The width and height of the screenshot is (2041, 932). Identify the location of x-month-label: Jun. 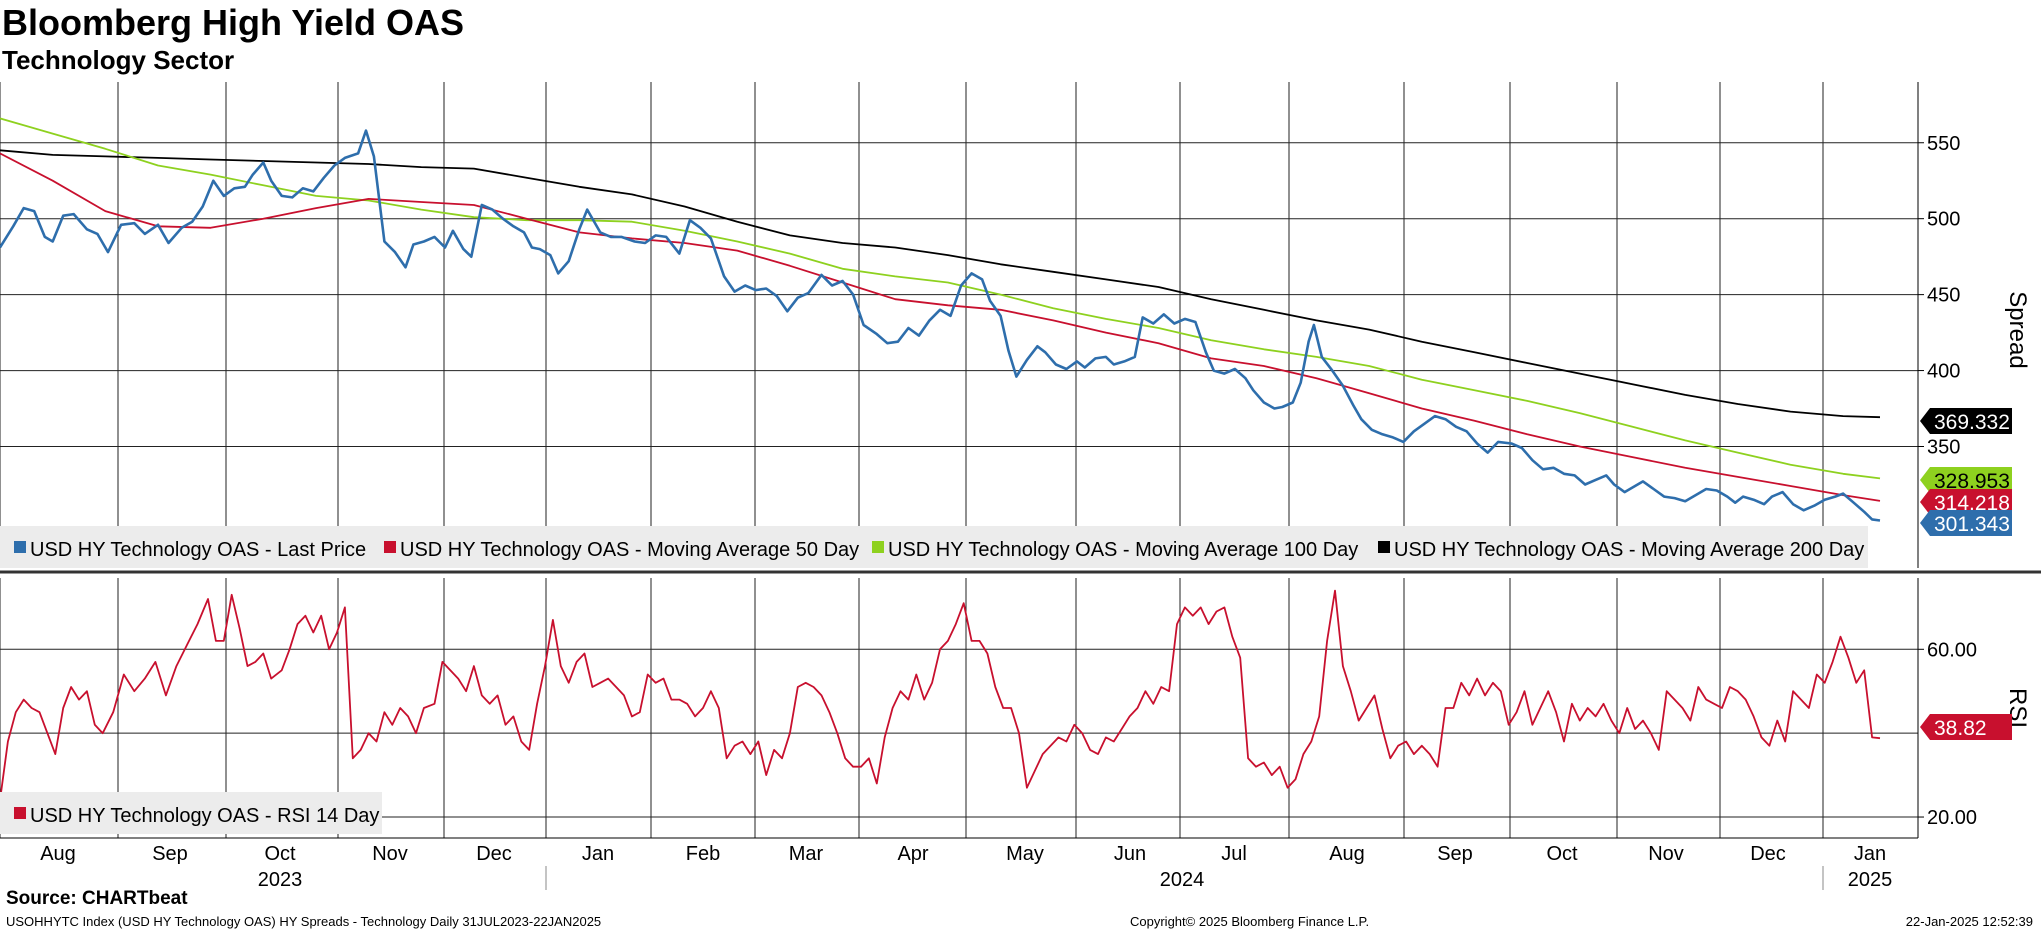
(1130, 854).